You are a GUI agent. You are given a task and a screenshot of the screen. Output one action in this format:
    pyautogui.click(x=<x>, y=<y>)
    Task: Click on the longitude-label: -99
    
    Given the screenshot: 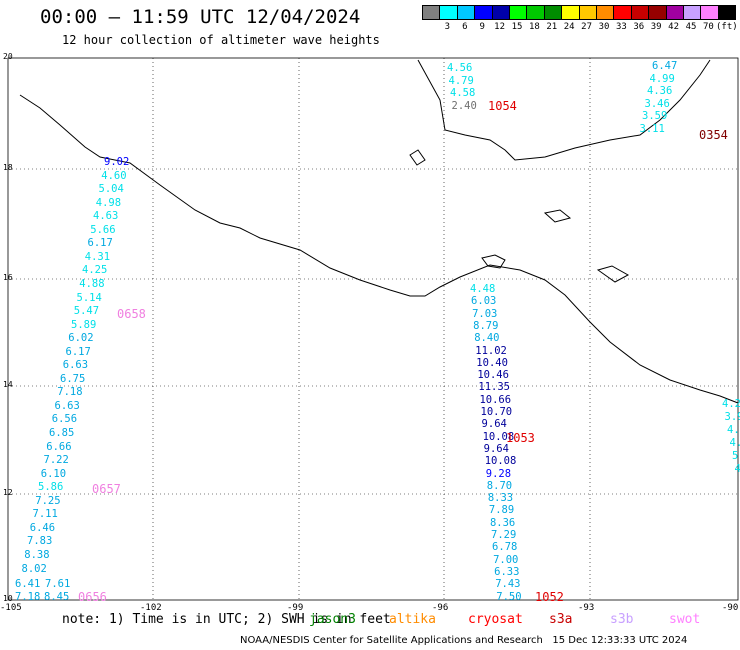 What is the action you would take?
    pyautogui.click(x=295, y=608)
    